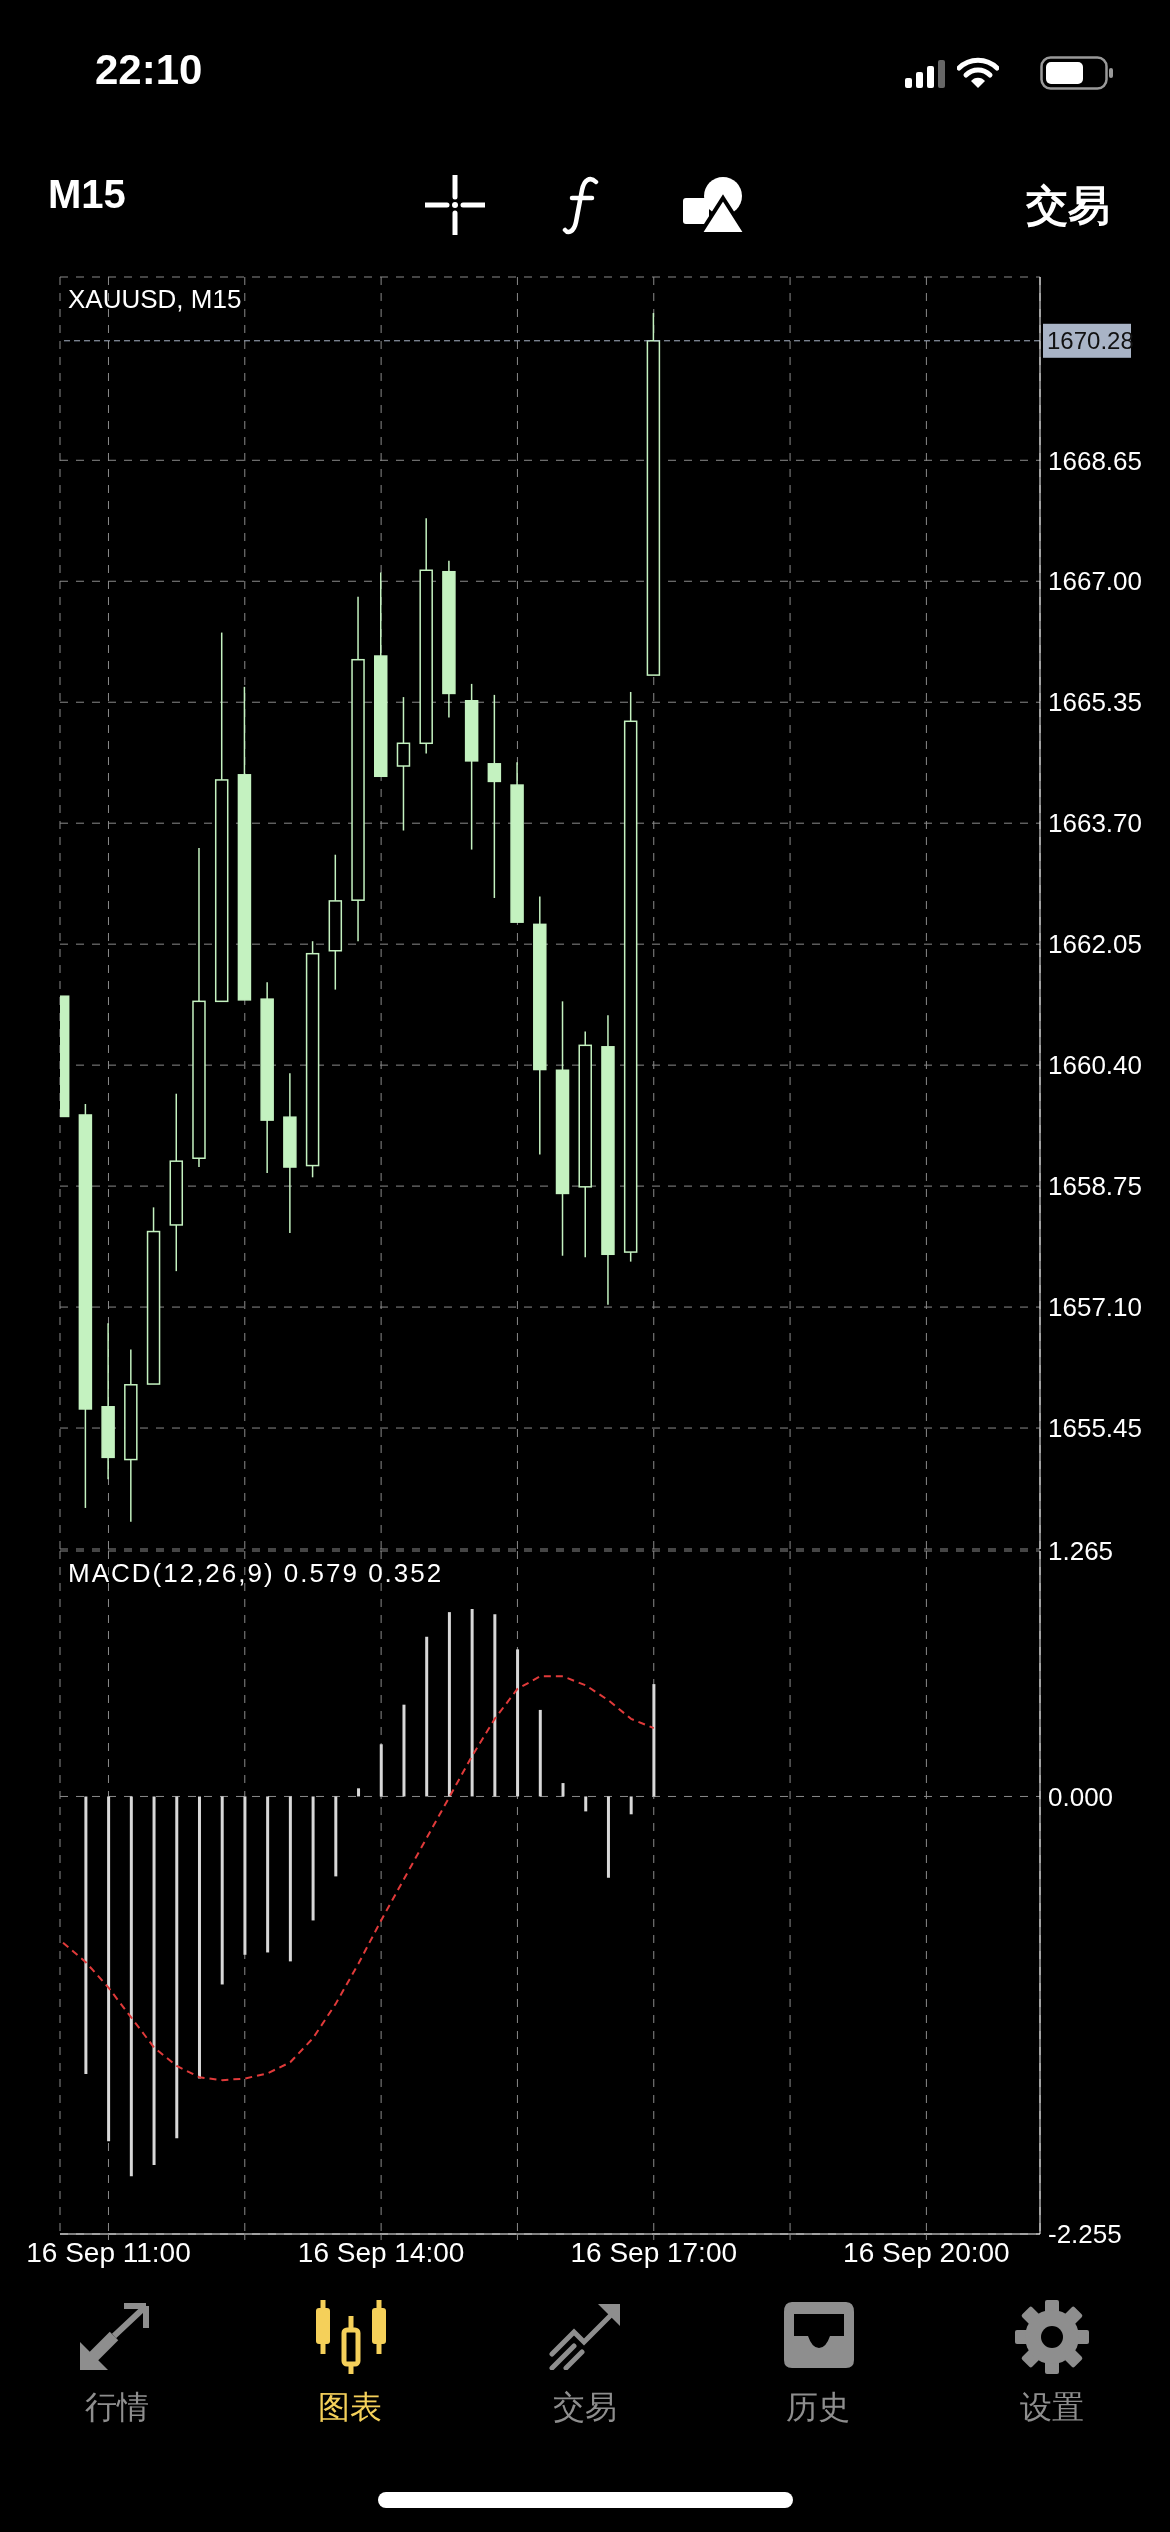  What do you see at coordinates (350, 2407) in the screenshot?
I see `text: 图表` at bounding box center [350, 2407].